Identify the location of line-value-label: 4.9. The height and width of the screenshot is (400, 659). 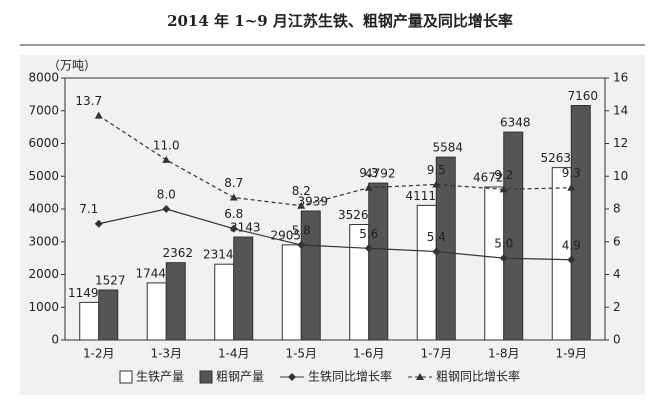
(571, 245).